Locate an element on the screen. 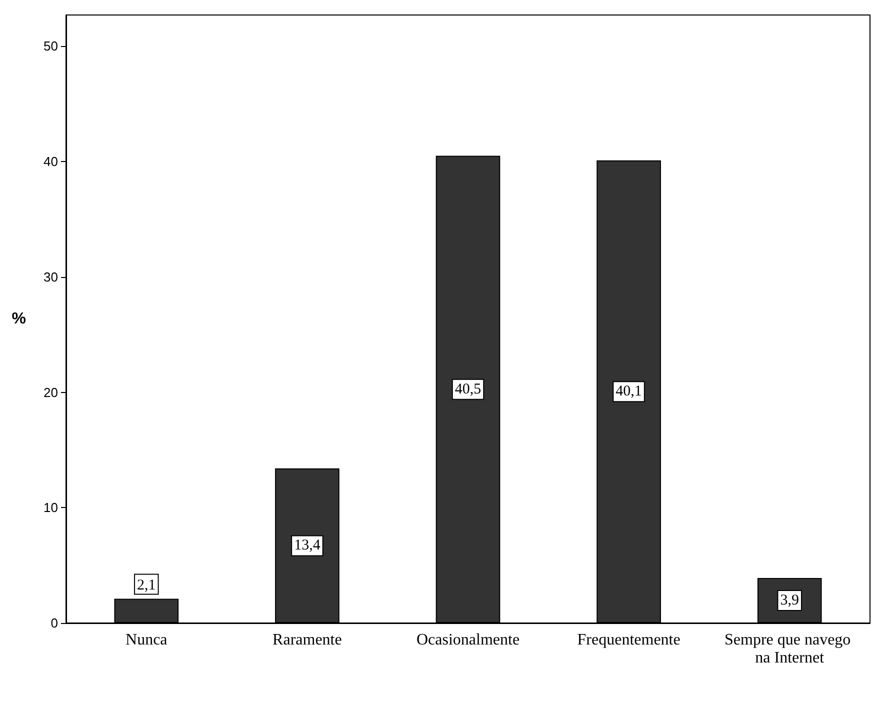 This screenshot has height=715, width=880. y-tick-label: 40 is located at coordinates (51, 162).